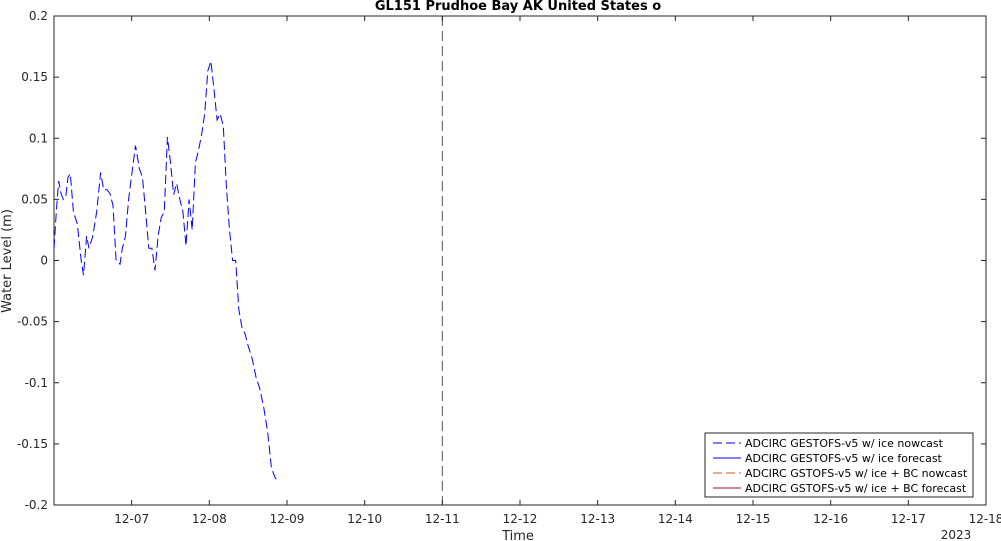 This screenshot has width=1001, height=541. What do you see at coordinates (131, 519) in the screenshot?
I see `x-tick-label: 12-07` at bounding box center [131, 519].